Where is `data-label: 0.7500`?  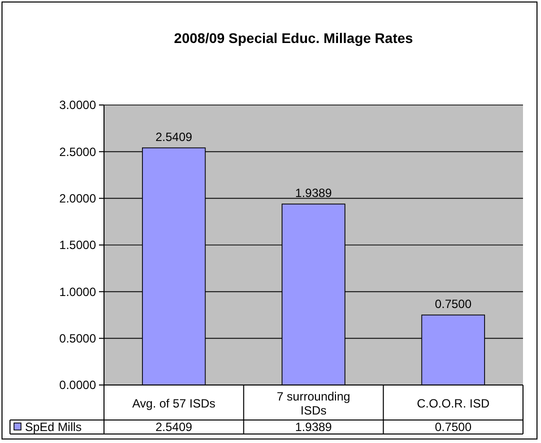
data-label: 0.7500 is located at coordinates (453, 427).